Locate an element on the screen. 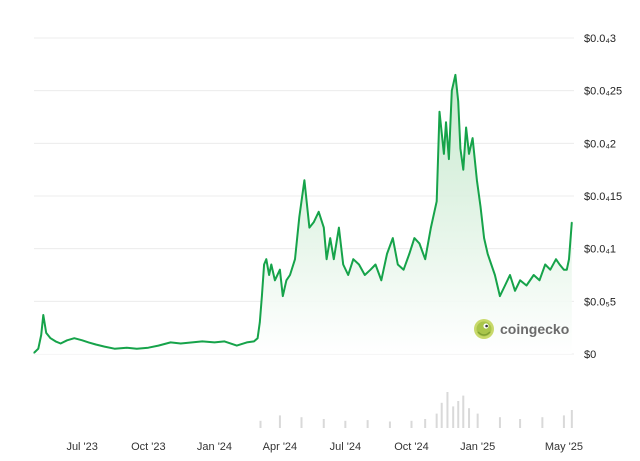 This screenshot has width=640, height=461. gecko-logo-icon is located at coordinates (484, 329).